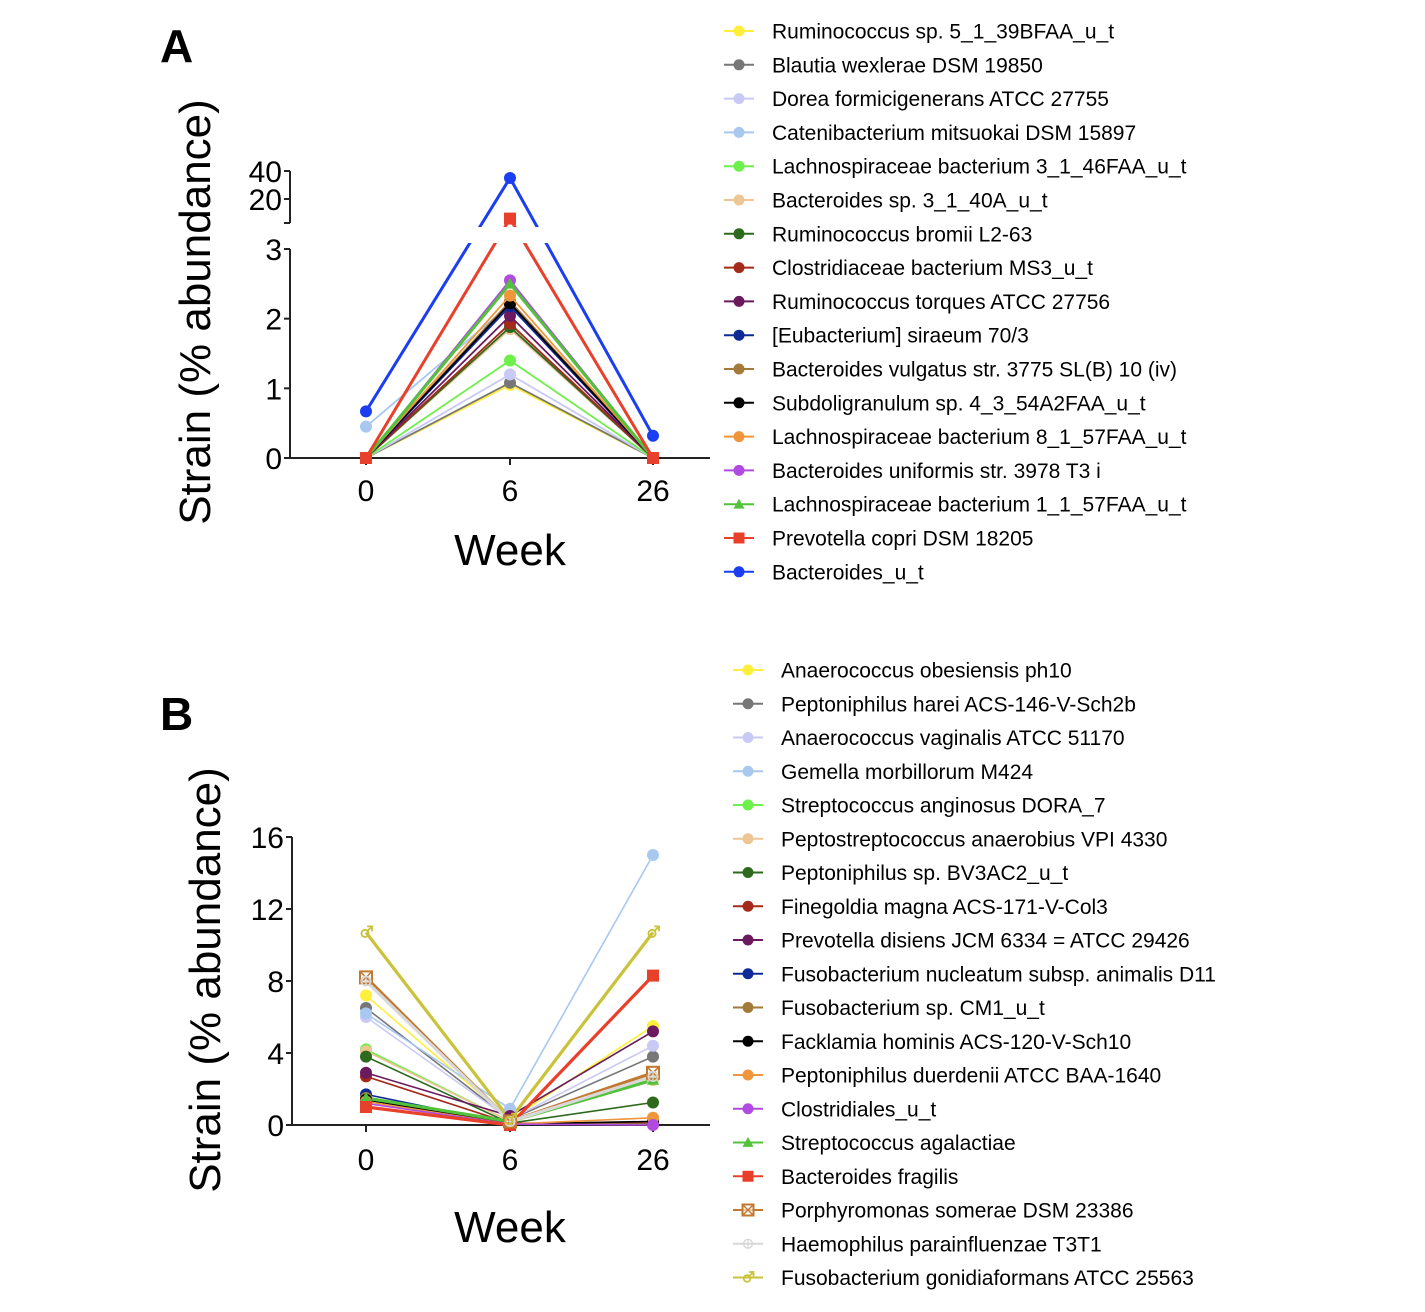  I want to click on legend-item-a: Bacteroides_u_t, so click(824, 572).